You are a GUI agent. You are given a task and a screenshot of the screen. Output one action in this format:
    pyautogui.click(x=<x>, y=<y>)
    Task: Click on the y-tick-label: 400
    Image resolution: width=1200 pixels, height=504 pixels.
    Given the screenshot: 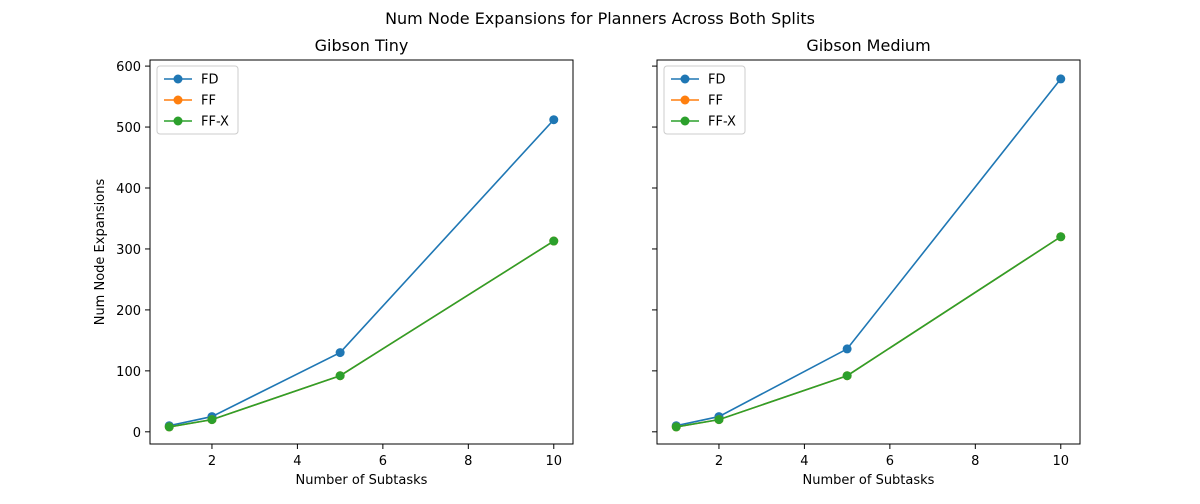 What is the action you would take?
    pyautogui.click(x=128, y=189)
    